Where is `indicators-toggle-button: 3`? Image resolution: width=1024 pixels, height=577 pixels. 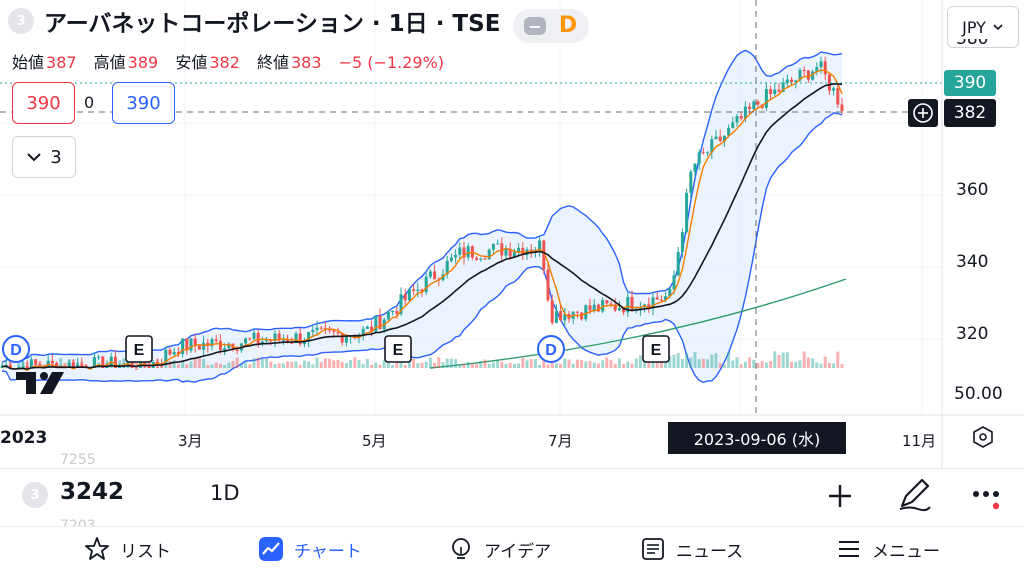
indicators-toggle-button: 3 is located at coordinates (44, 157).